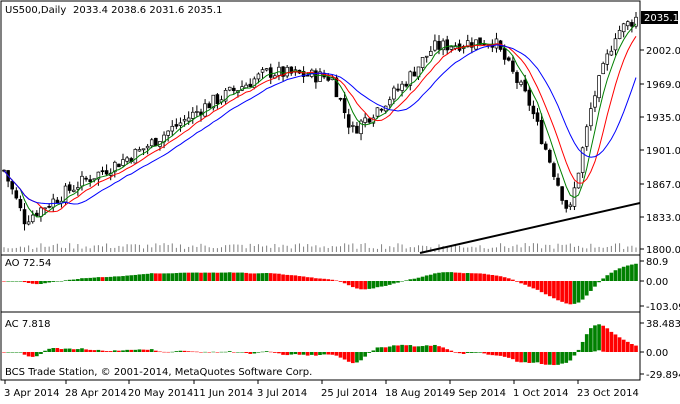  What do you see at coordinates (530, 228) in the screenshot?
I see `trend-line` at bounding box center [530, 228].